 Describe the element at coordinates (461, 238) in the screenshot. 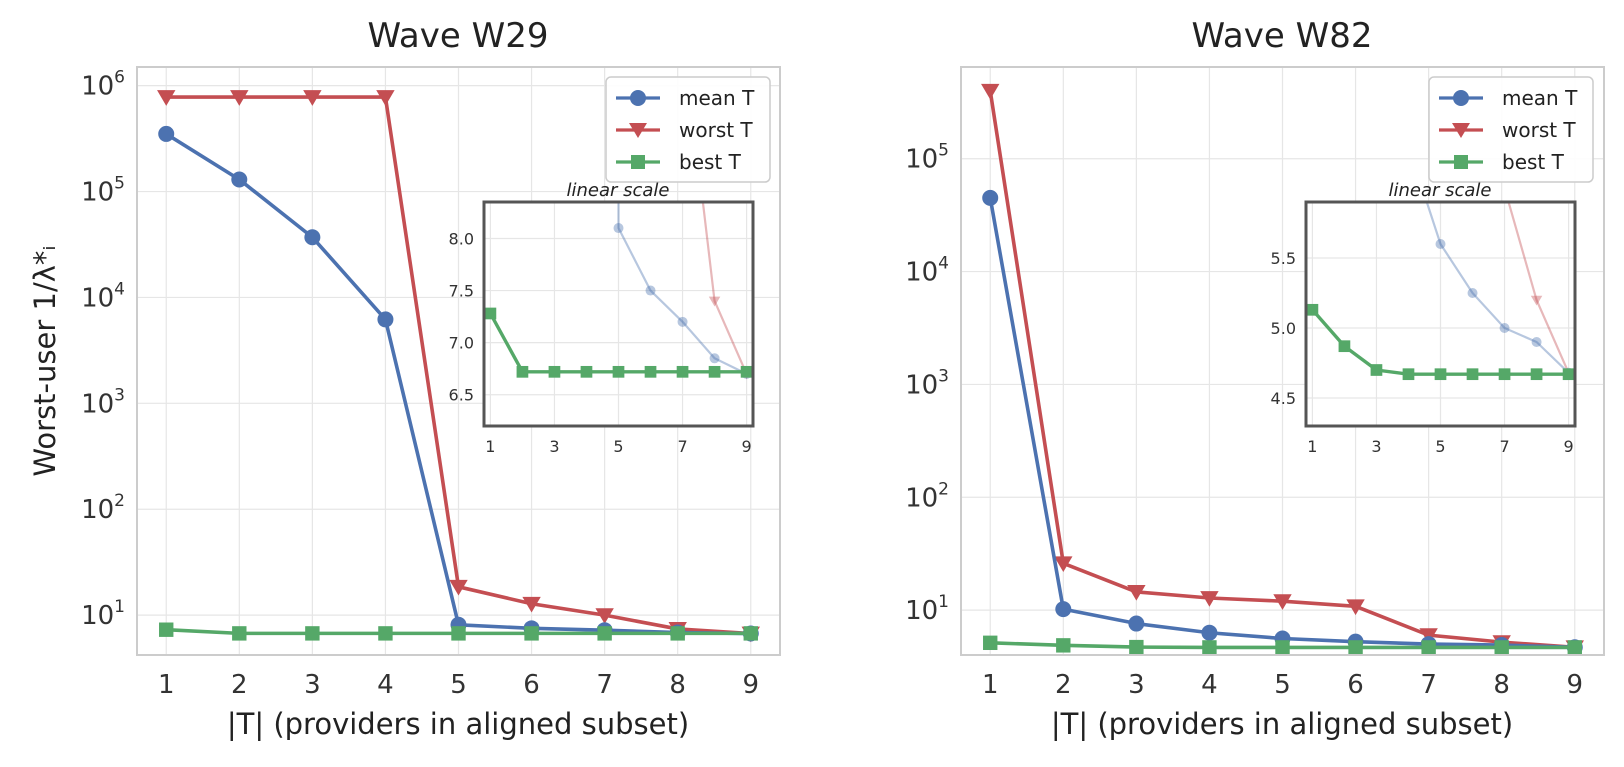

I see `inset-y-tick-label: 8.0` at that location.